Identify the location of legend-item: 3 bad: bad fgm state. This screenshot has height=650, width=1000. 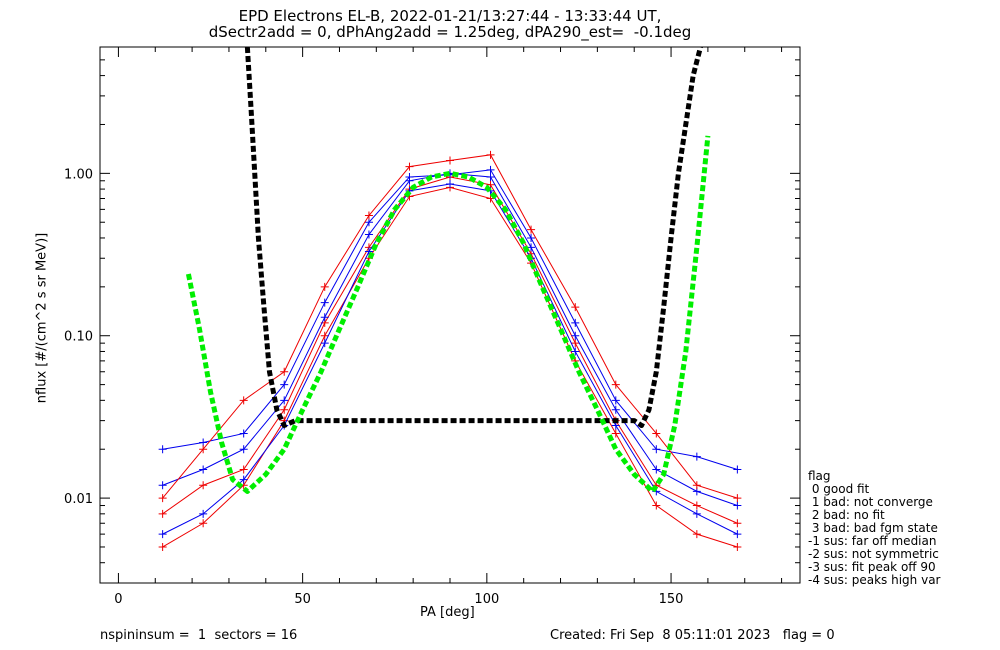
(873, 528).